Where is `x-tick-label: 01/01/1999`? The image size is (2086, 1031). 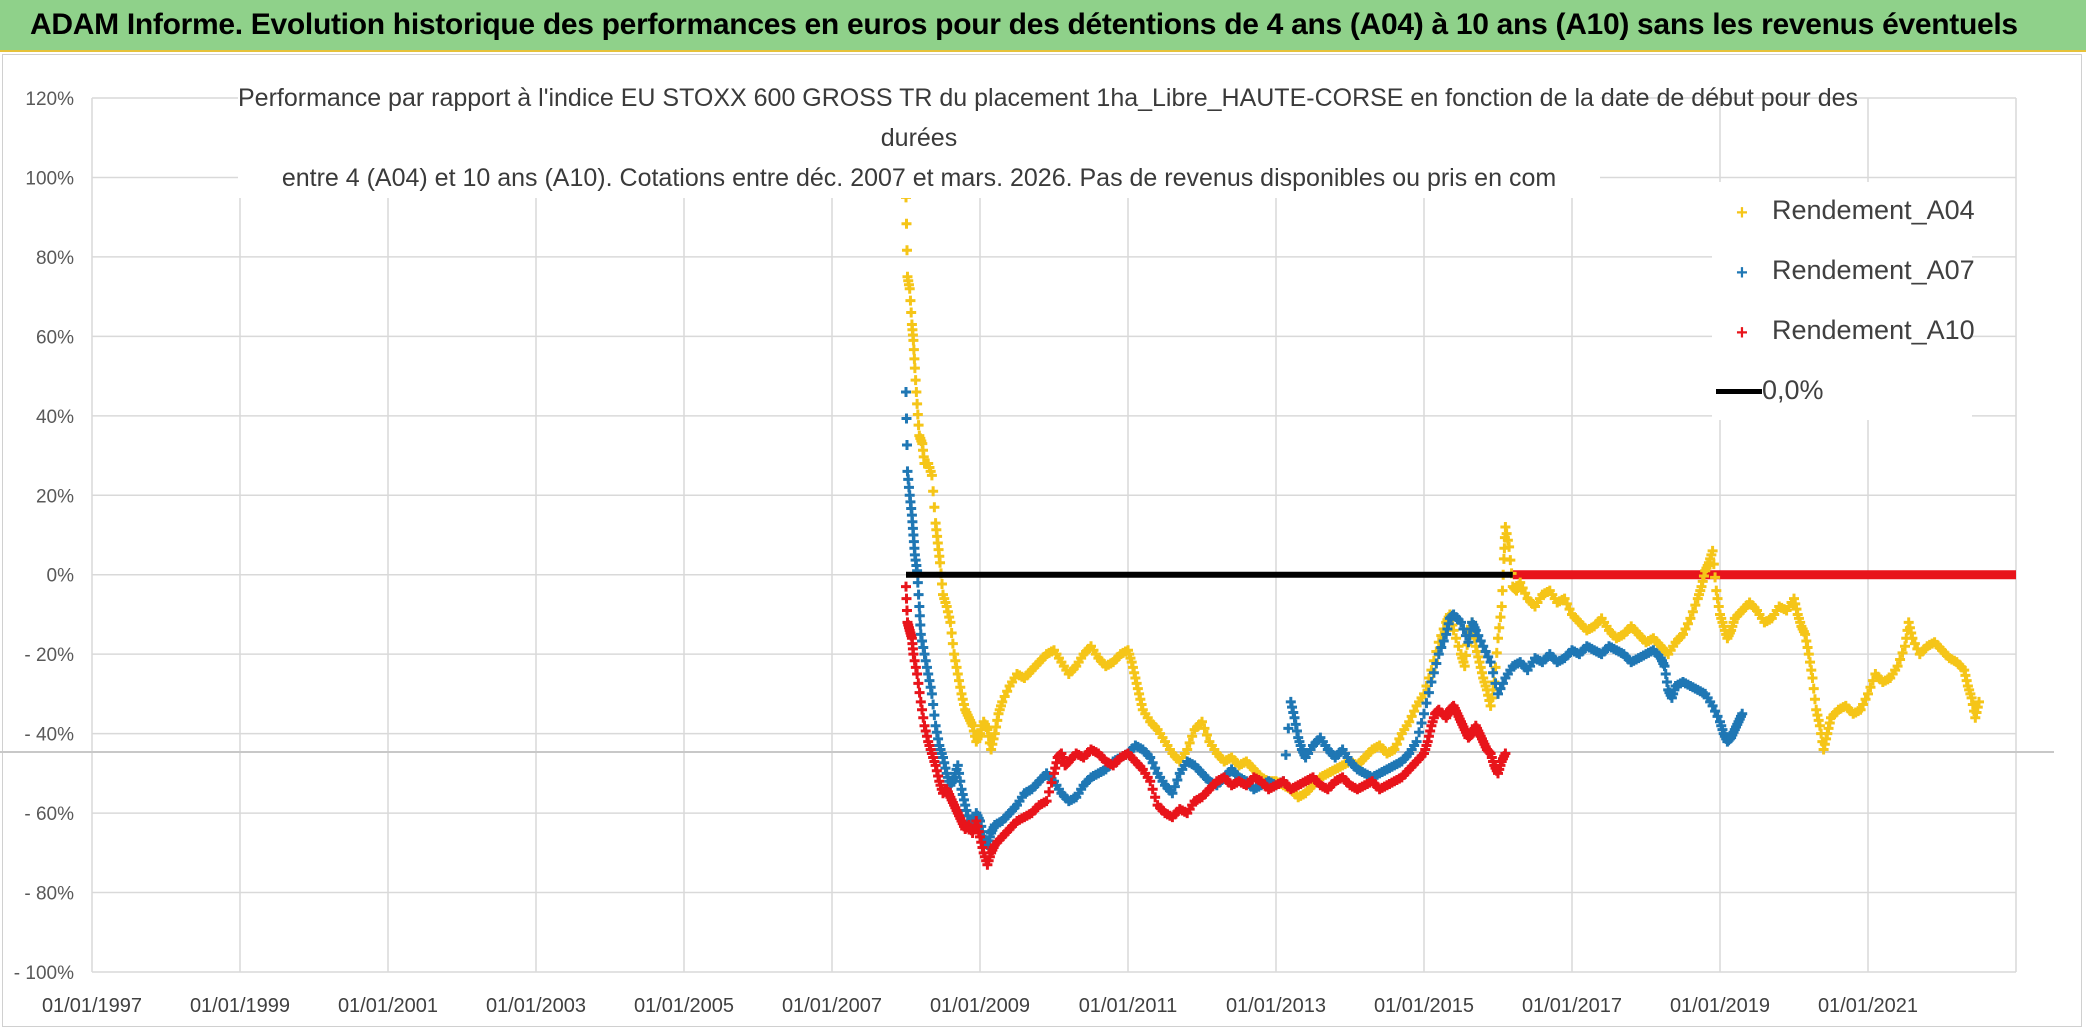 x-tick-label: 01/01/1999 is located at coordinates (240, 1006).